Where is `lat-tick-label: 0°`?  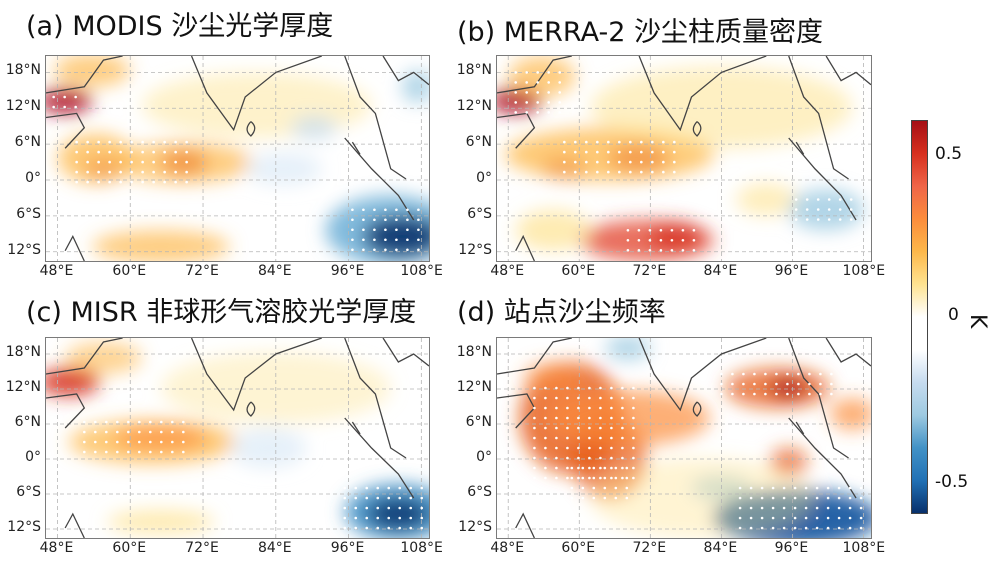 lat-tick-label: 0° is located at coordinates (484, 178).